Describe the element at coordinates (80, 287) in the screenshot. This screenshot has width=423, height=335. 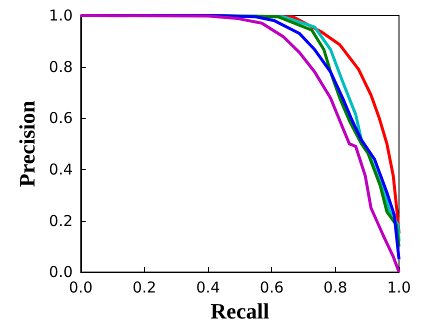
I see `x-tick-label: 0.0` at that location.